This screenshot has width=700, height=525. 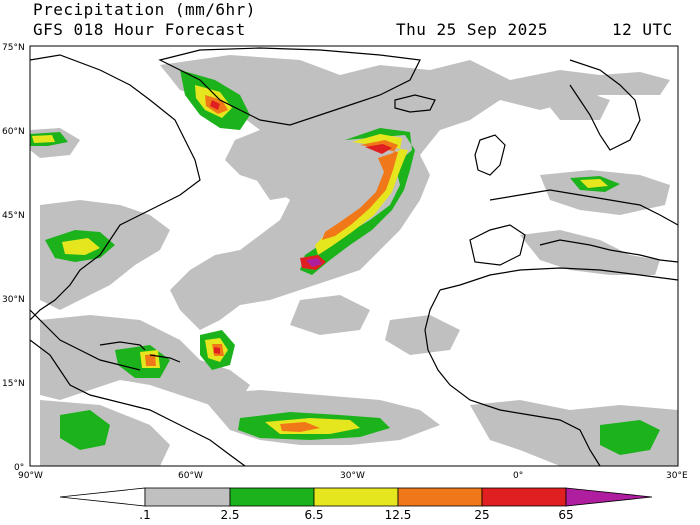 I want to click on model-label: GFS 018 Hour Forecast, so click(x=139, y=29).